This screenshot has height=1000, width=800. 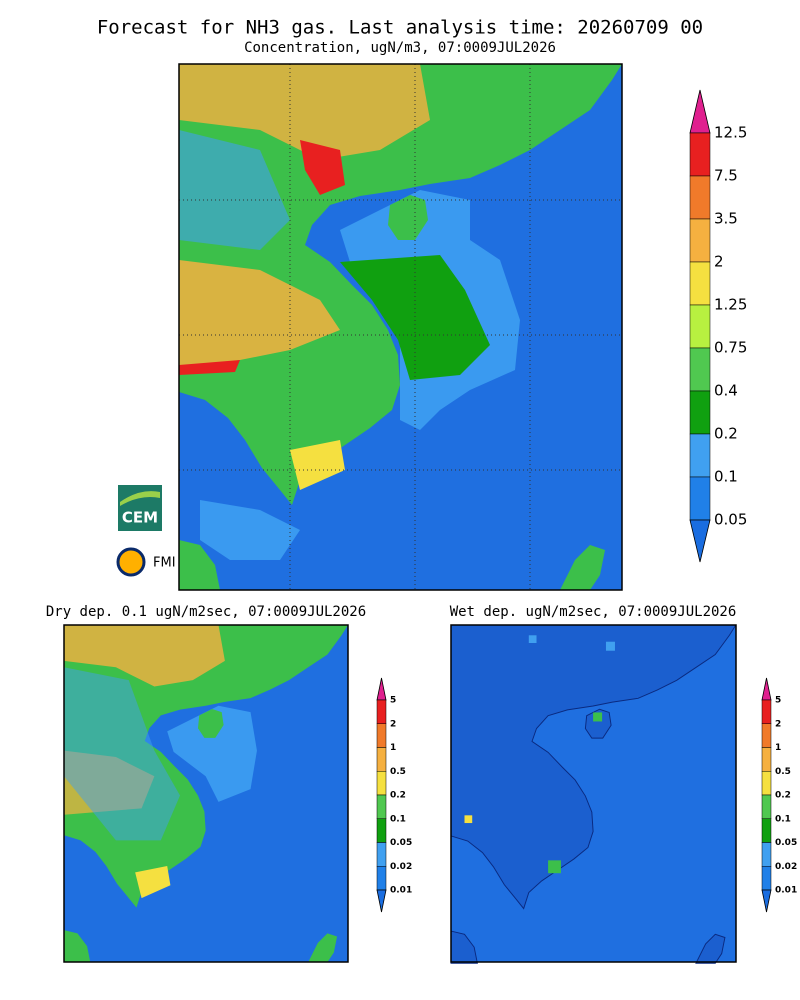 I want to click on fmi-logo: FMI, so click(x=146, y=562).